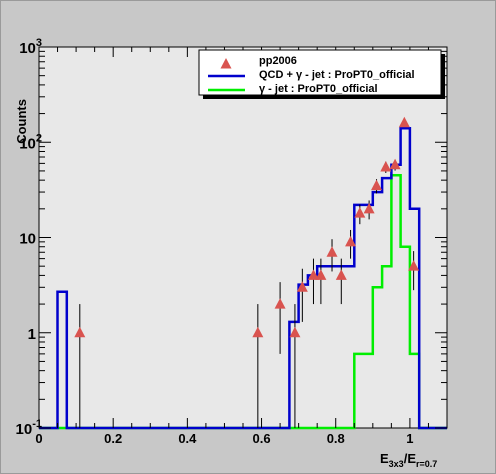 Image resolution: width=496 pixels, height=474 pixels. What do you see at coordinates (113, 438) in the screenshot?
I see `x-tick-label-1: 0.2` at bounding box center [113, 438].